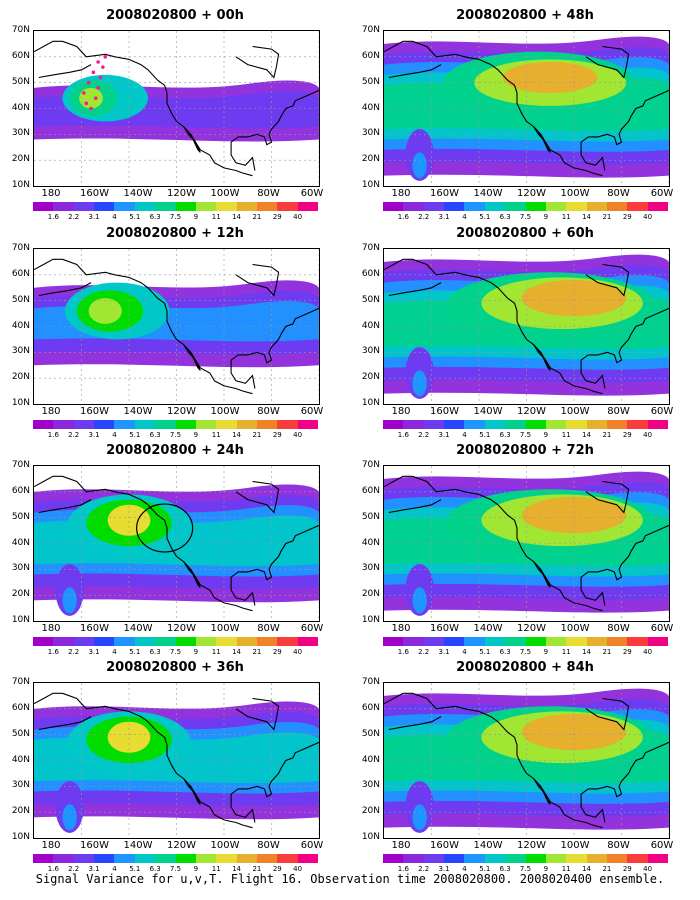 The width and height of the screenshot is (700, 900). What do you see at coordinates (526, 543) in the screenshot?
I see `variance-field` at bounding box center [526, 543].